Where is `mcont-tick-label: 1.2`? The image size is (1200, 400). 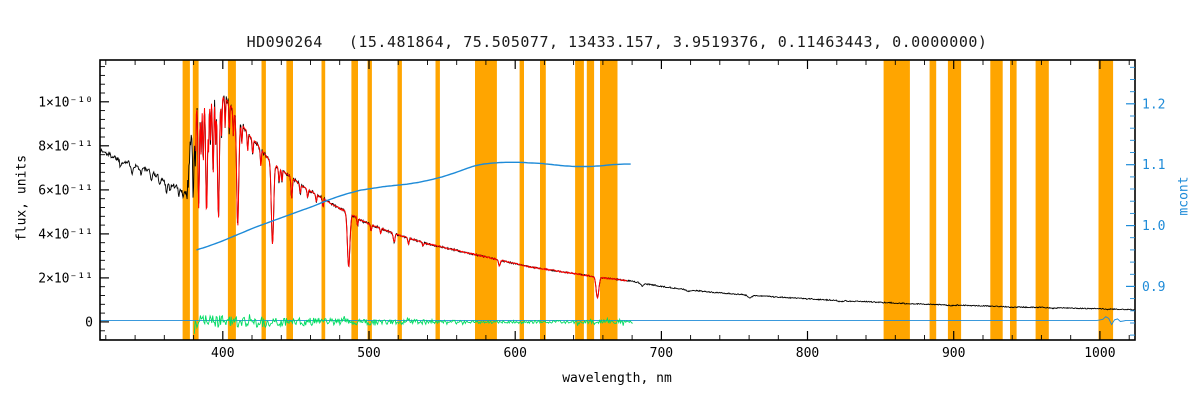
mcont-tick-label: 1.2 is located at coordinates (1153, 104).